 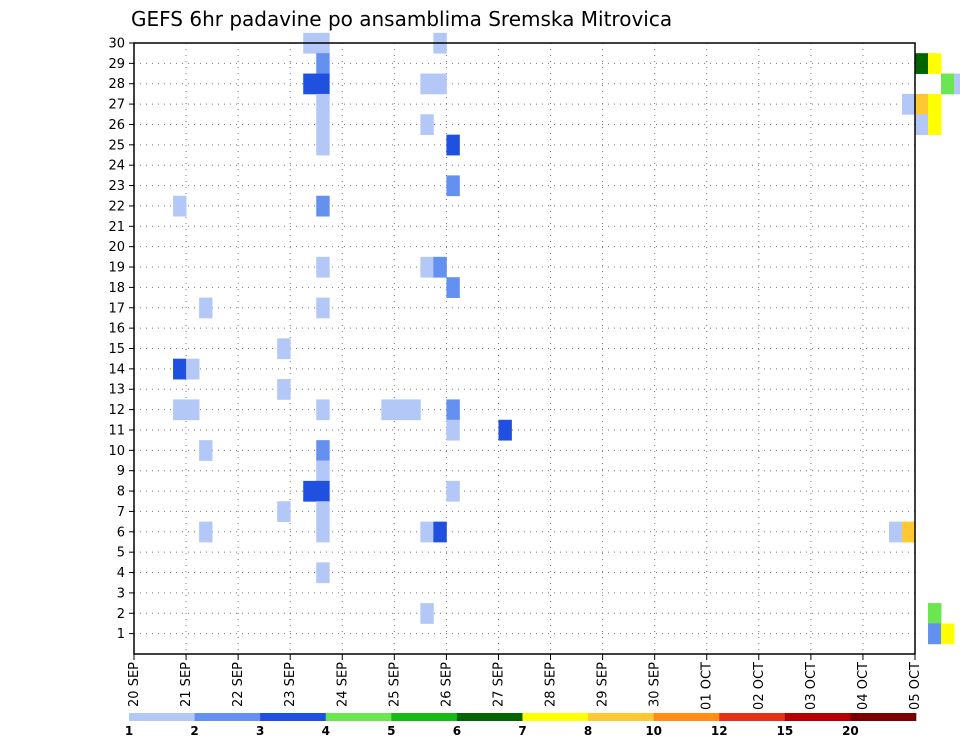 I want to click on y-tick-label: 16, so click(x=116, y=329).